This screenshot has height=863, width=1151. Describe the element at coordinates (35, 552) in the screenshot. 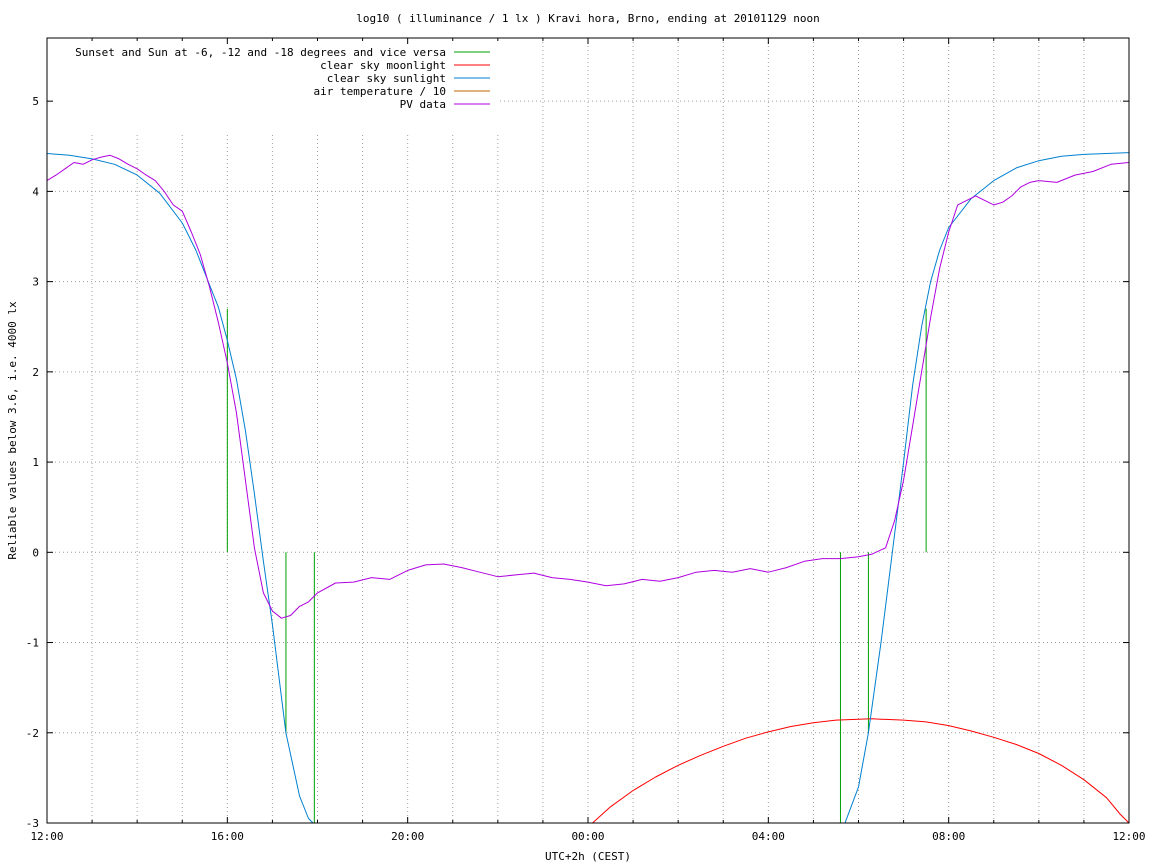

I see `y-tick-label: 0` at that location.